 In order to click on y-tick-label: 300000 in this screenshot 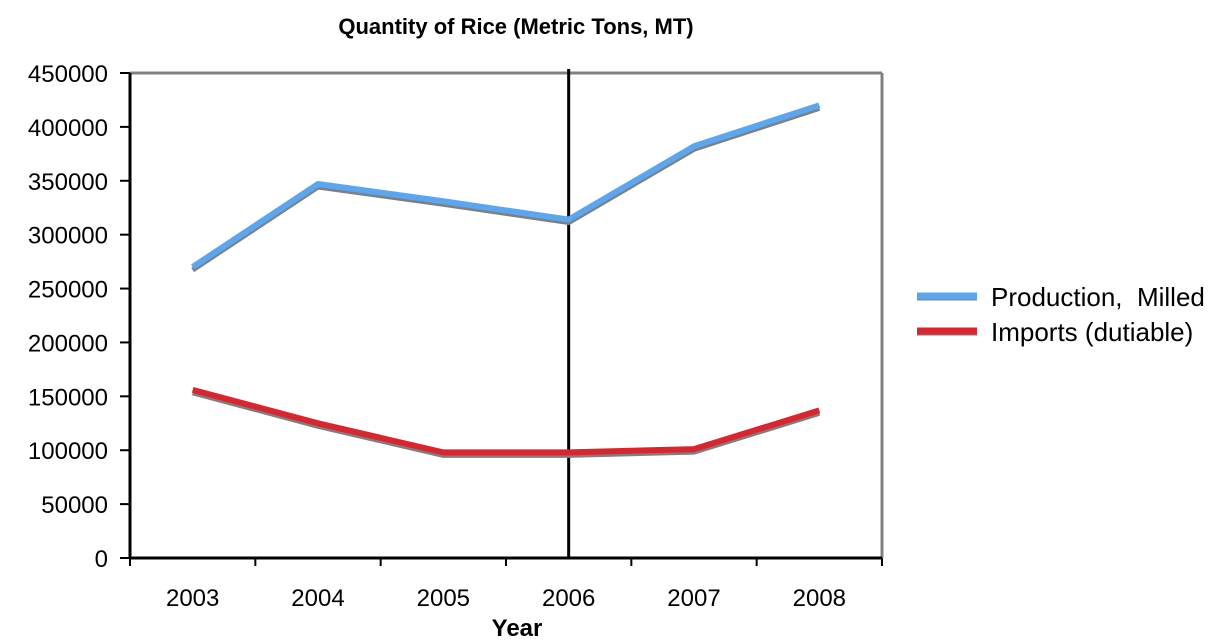, I will do `click(68, 236)`.